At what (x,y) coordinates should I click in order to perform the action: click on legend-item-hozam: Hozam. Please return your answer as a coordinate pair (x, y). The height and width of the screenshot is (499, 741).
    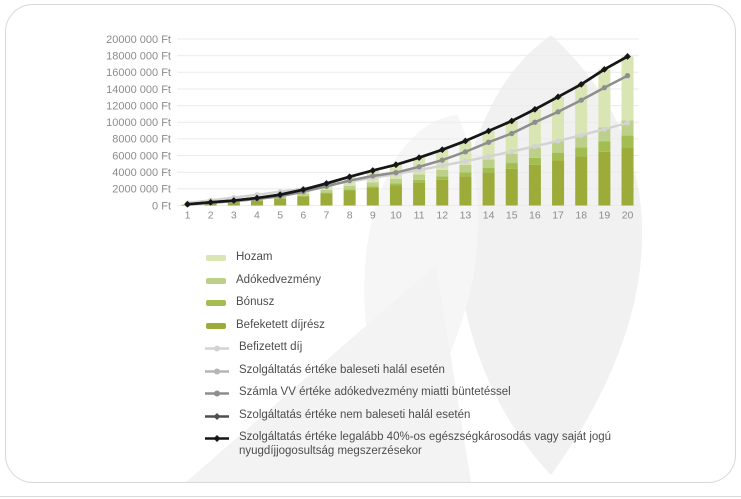
    Looking at the image, I should click on (456, 258).